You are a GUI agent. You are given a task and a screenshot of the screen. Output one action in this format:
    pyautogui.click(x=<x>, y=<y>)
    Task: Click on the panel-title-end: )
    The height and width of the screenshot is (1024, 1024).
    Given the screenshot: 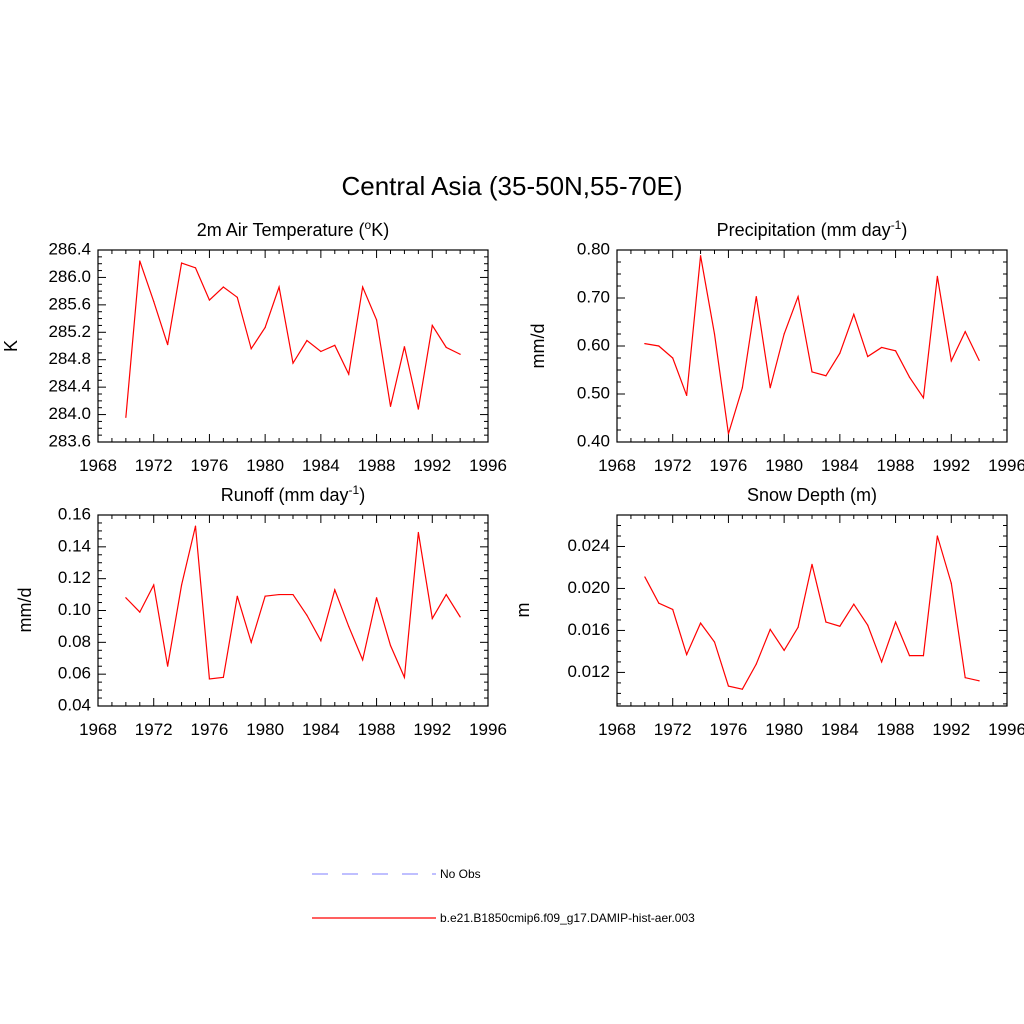 What is the action you would take?
    pyautogui.click(x=904, y=230)
    